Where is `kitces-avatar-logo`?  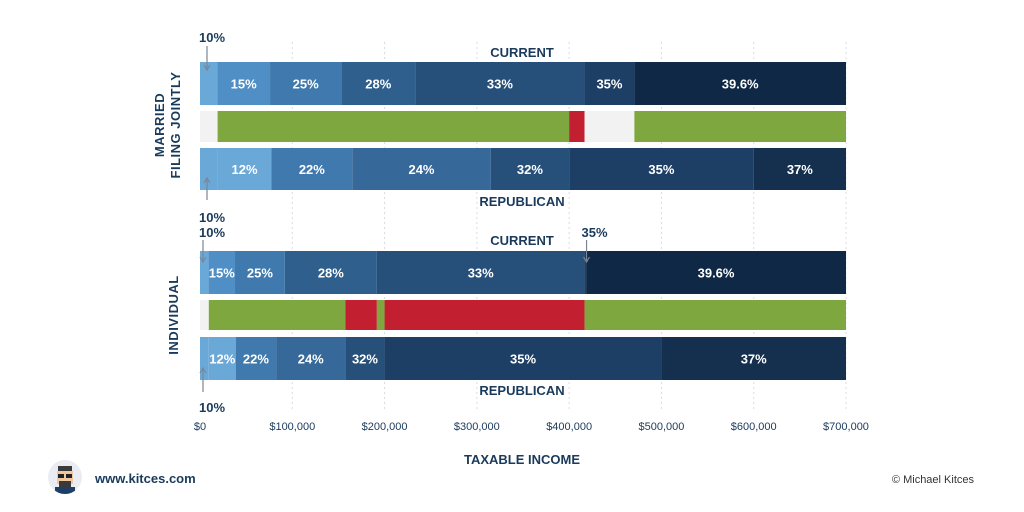 kitces-avatar-logo is located at coordinates (65, 477).